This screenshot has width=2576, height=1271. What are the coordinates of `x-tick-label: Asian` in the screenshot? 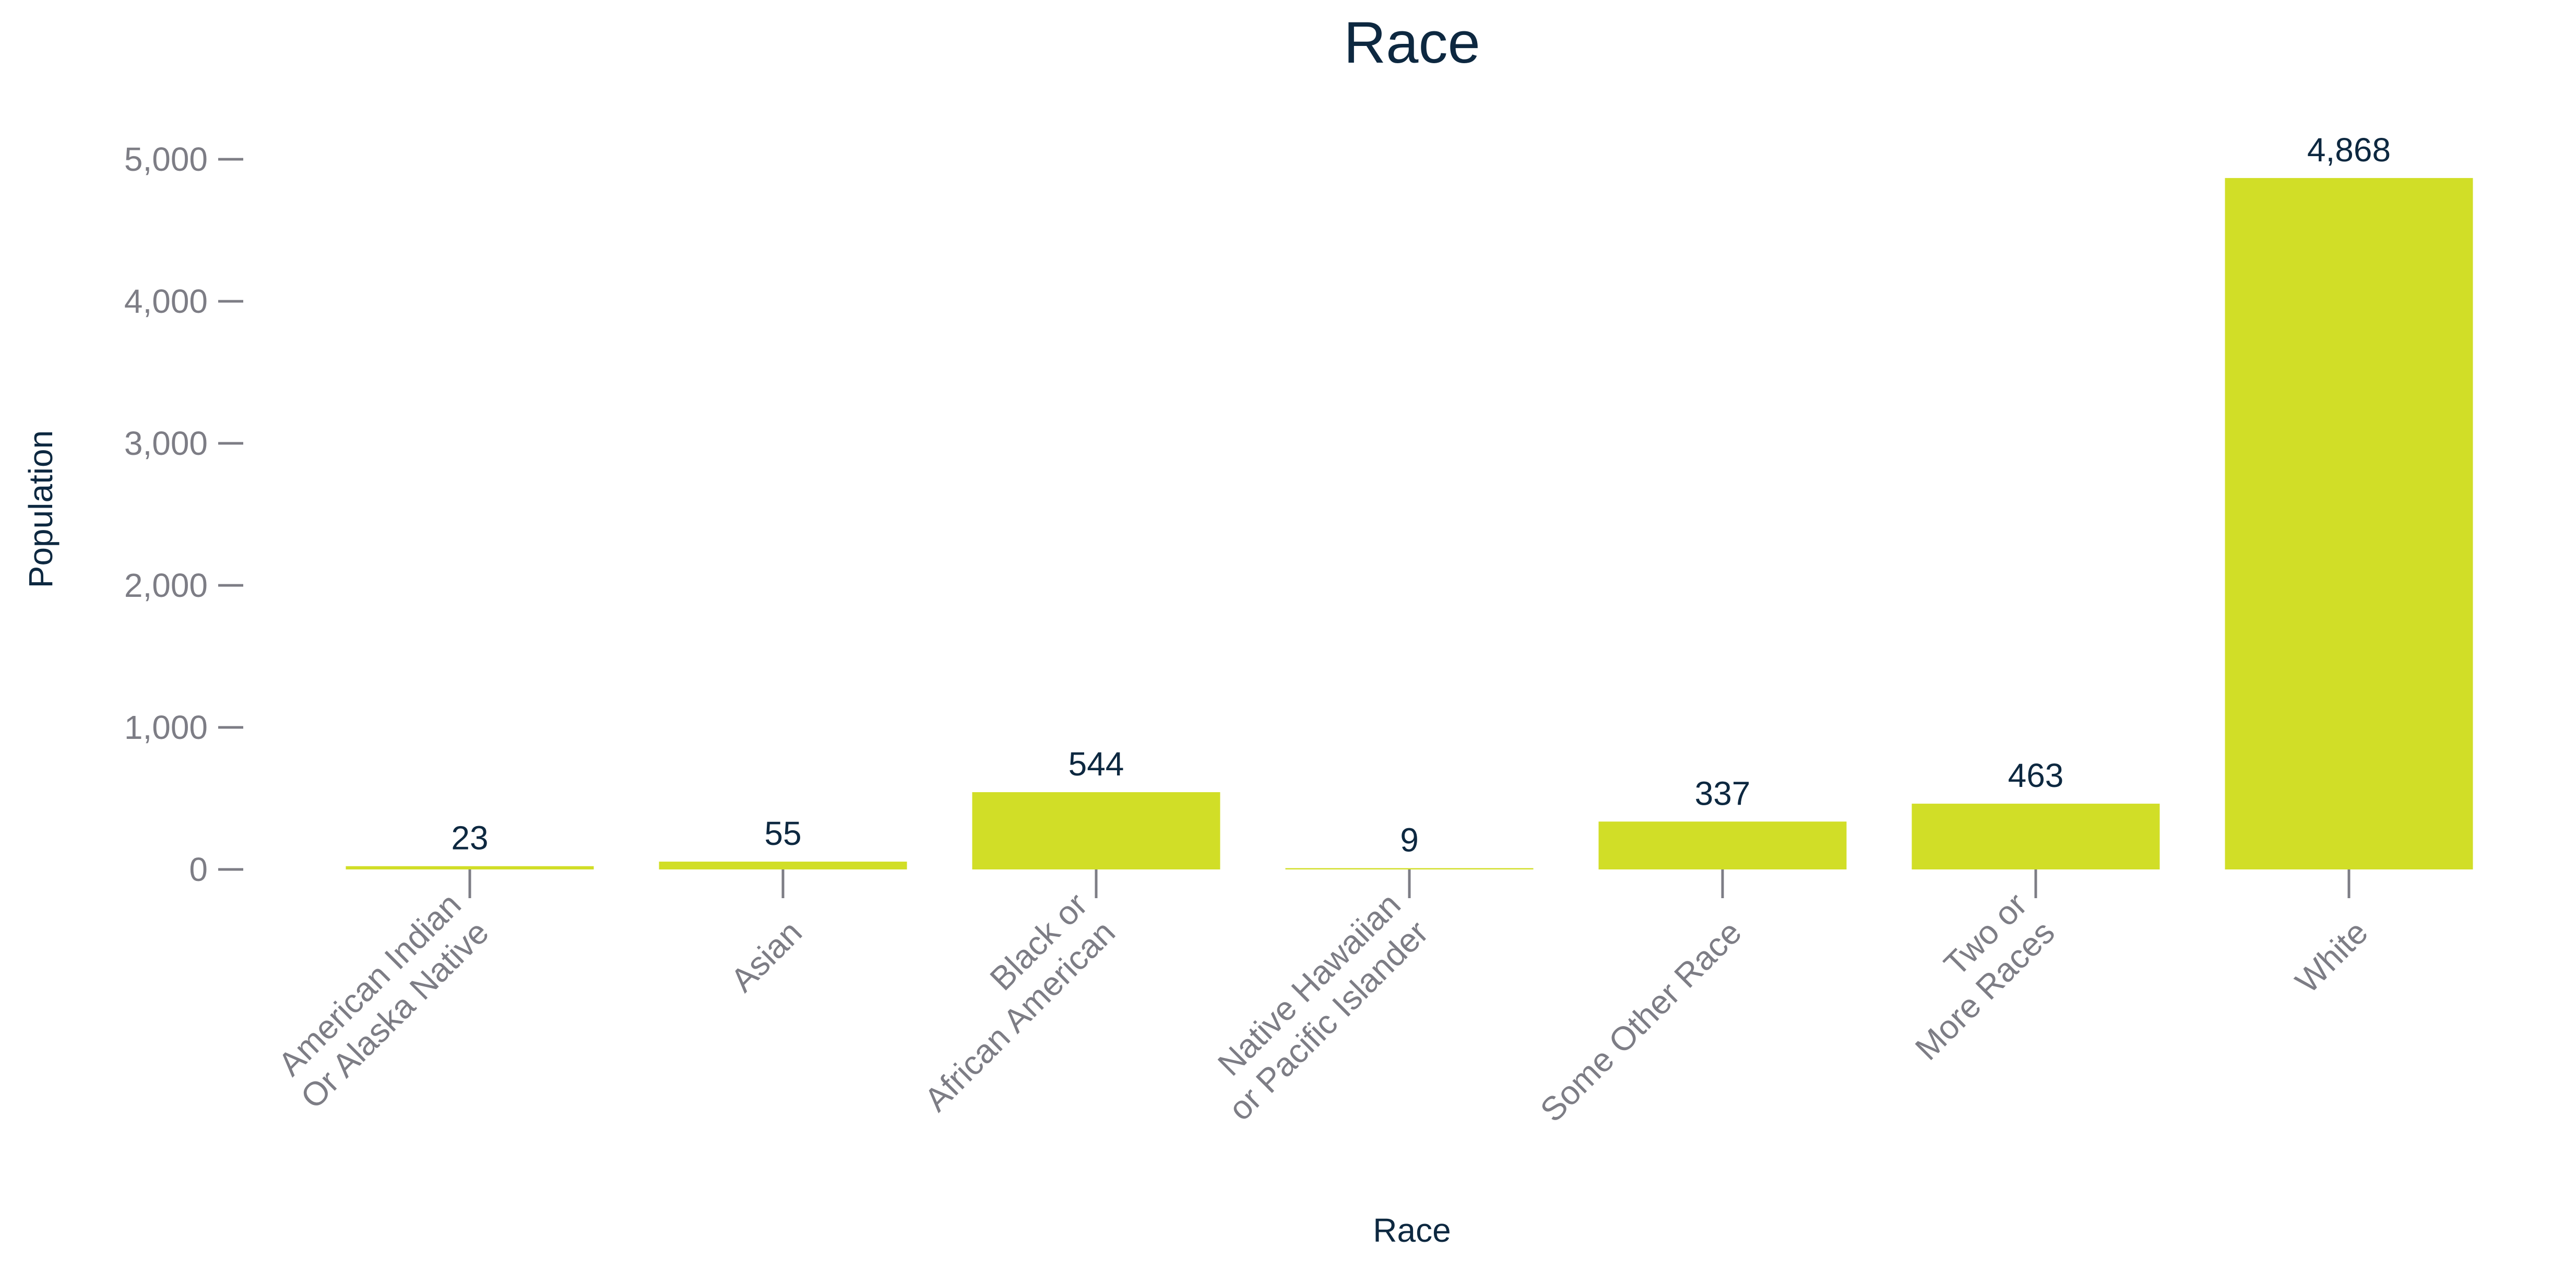 It's located at (766, 956).